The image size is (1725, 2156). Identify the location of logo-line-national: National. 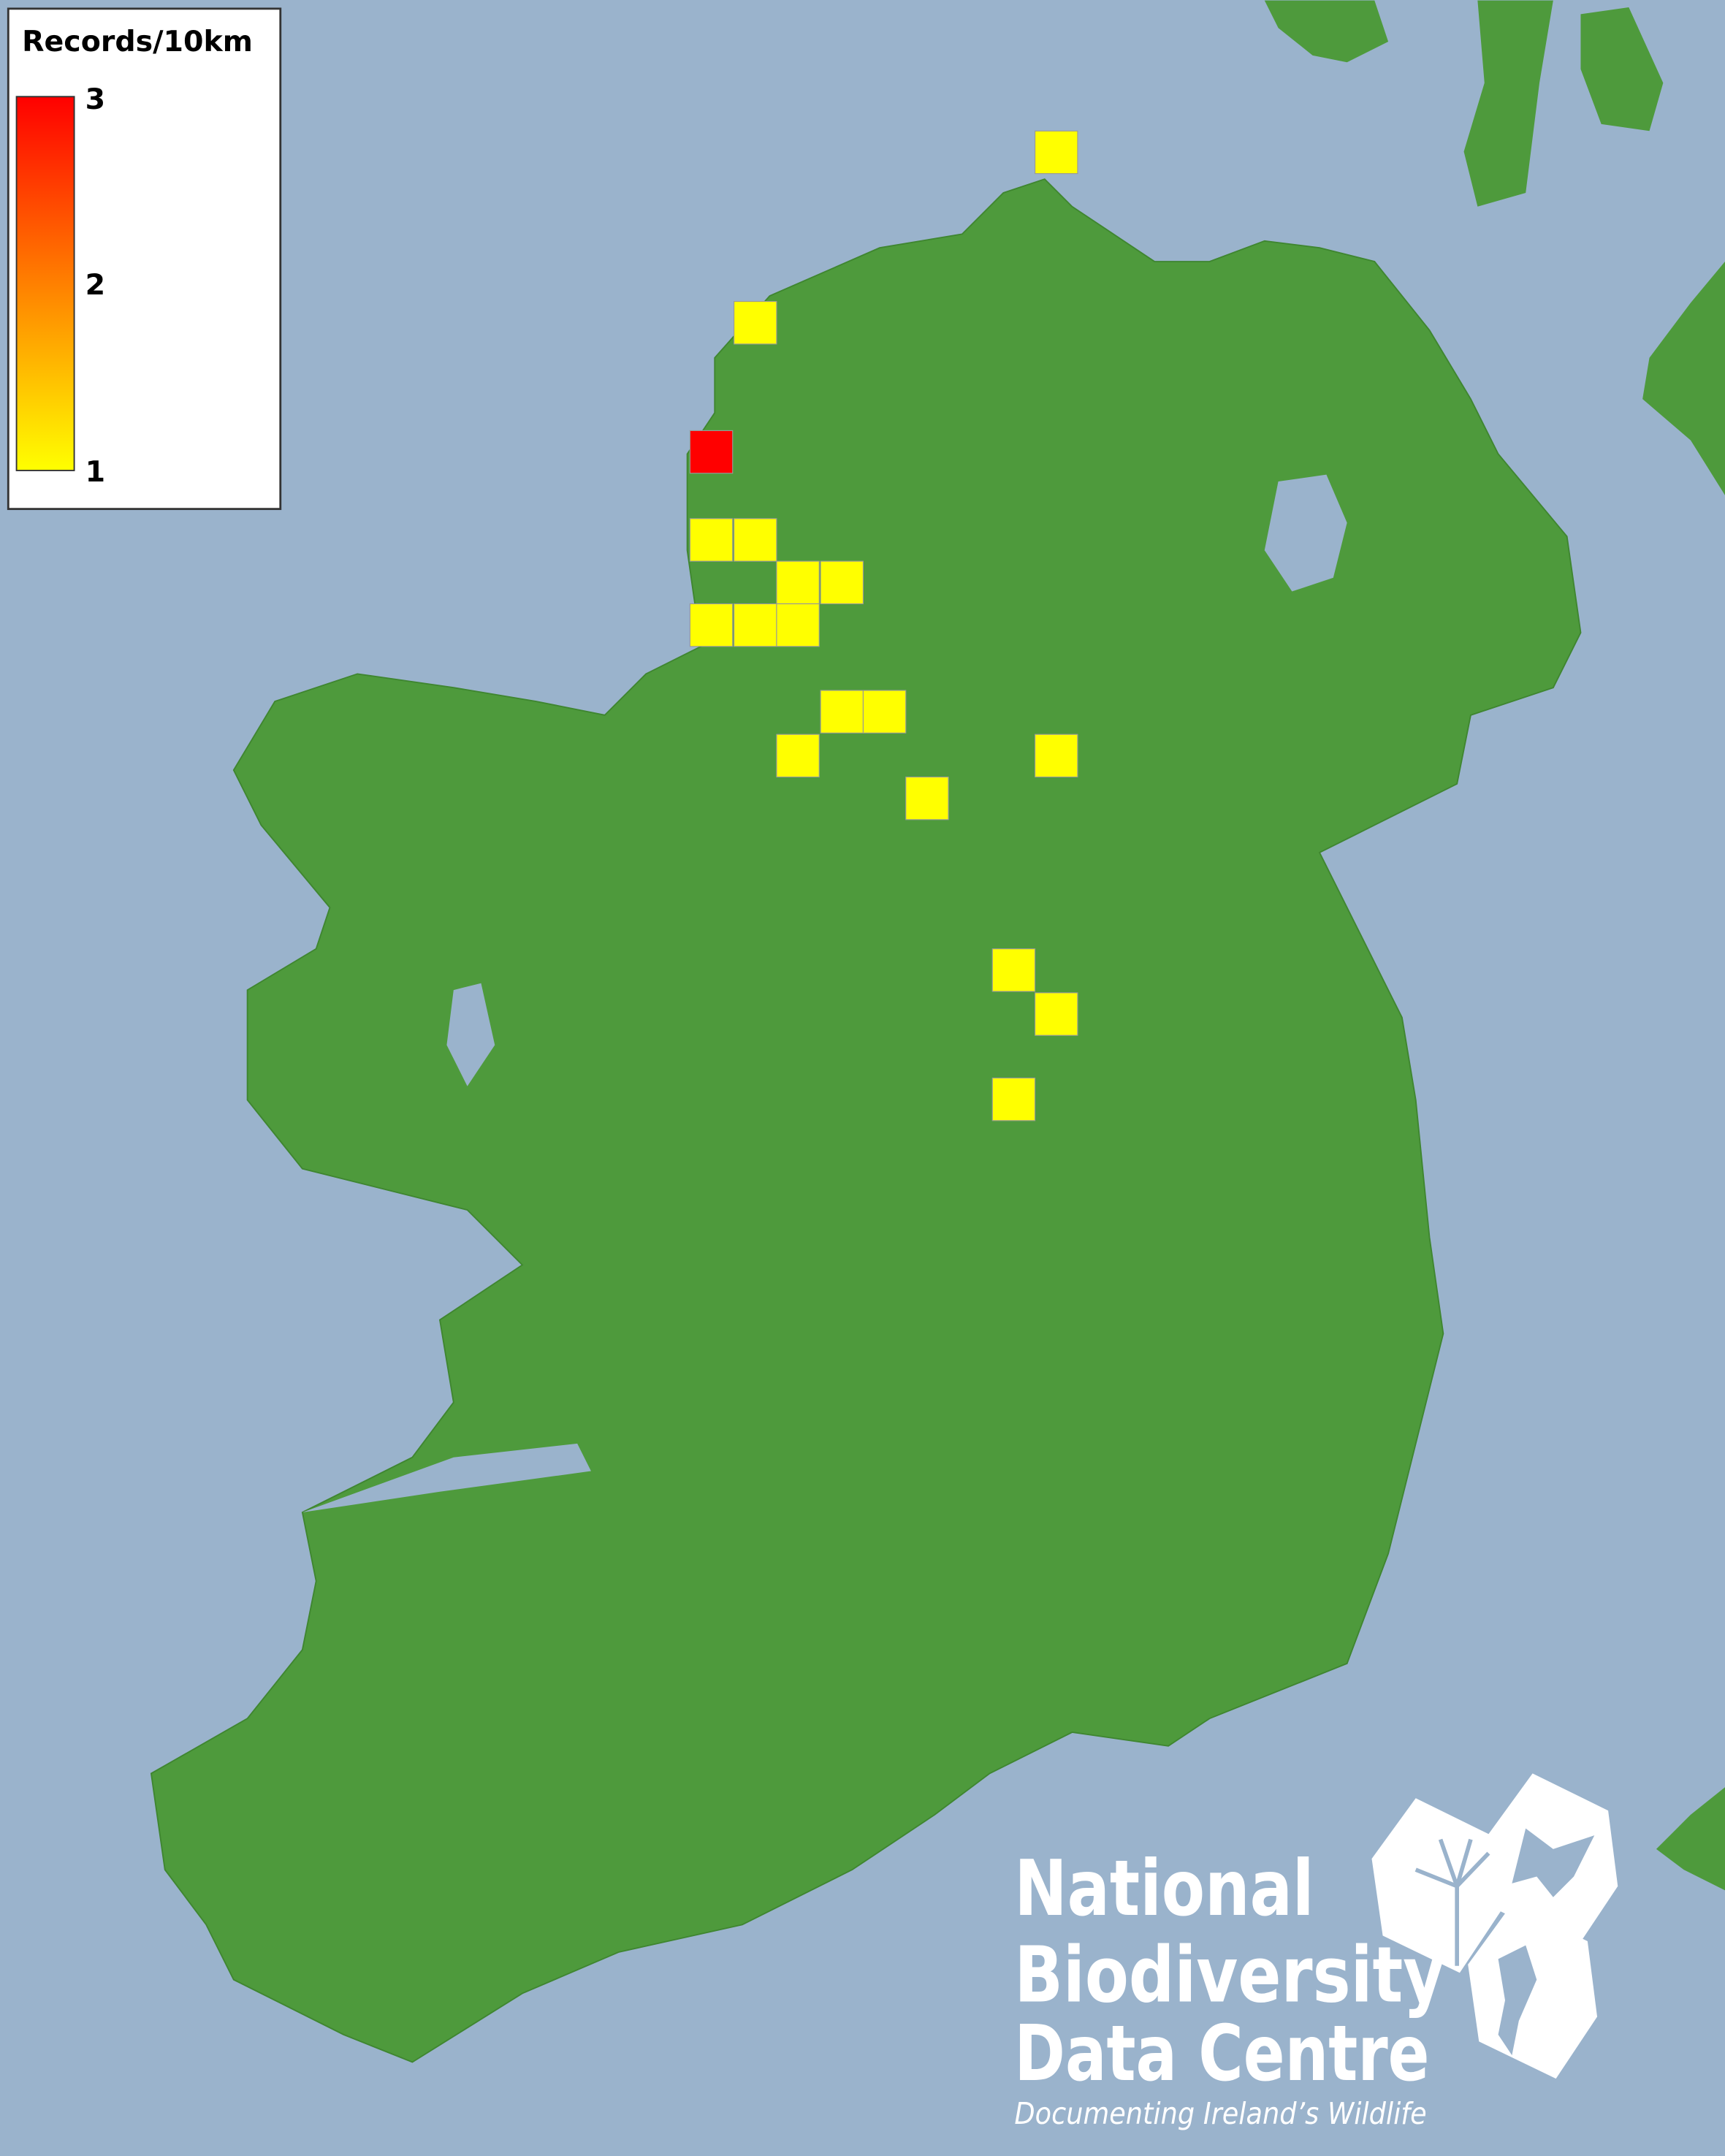
(1164, 1888).